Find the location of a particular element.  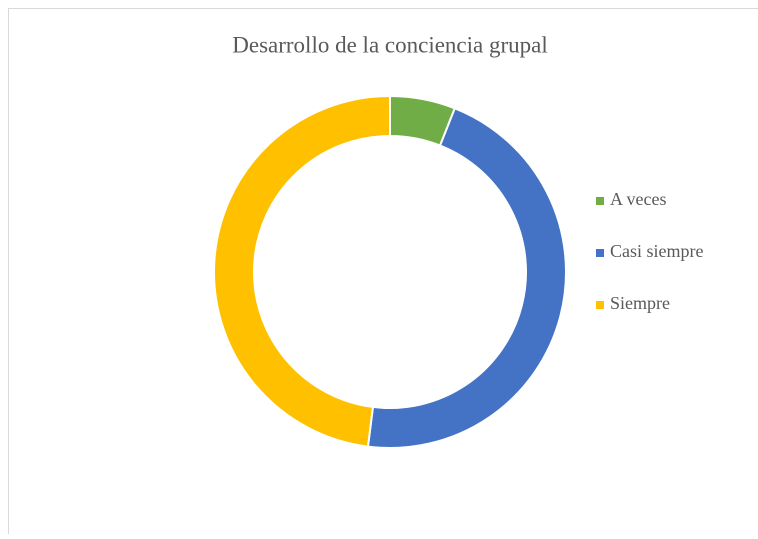

chart-title: Desarrollo de la conciencia grupal is located at coordinates (389, 44).